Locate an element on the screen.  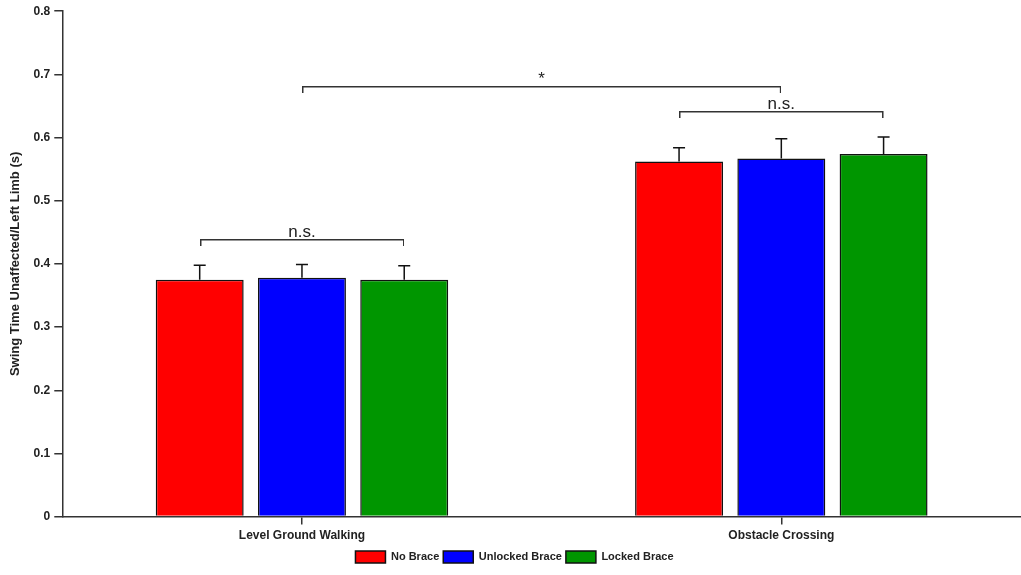
y-tick-label: 0.4 is located at coordinates (42, 263).